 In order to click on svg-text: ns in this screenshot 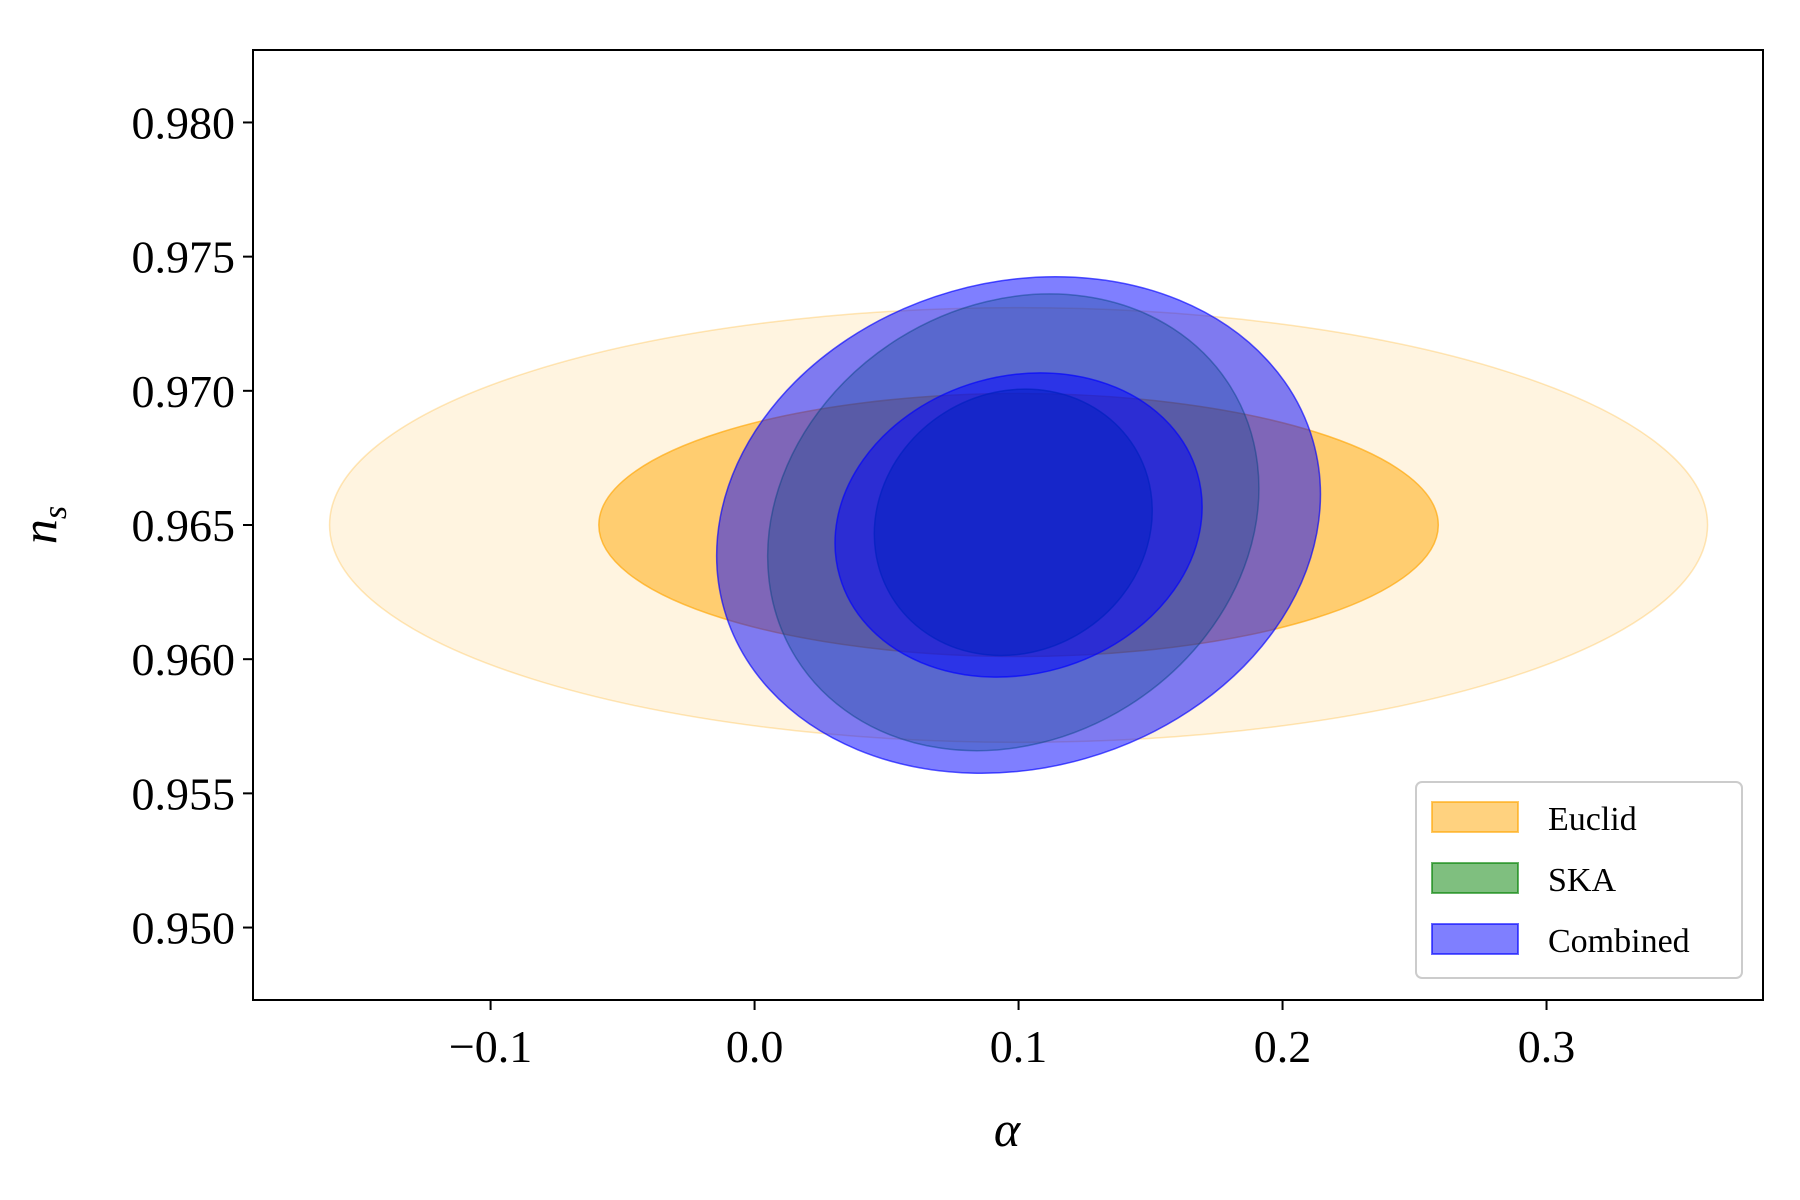, I will do `click(42, 525)`.